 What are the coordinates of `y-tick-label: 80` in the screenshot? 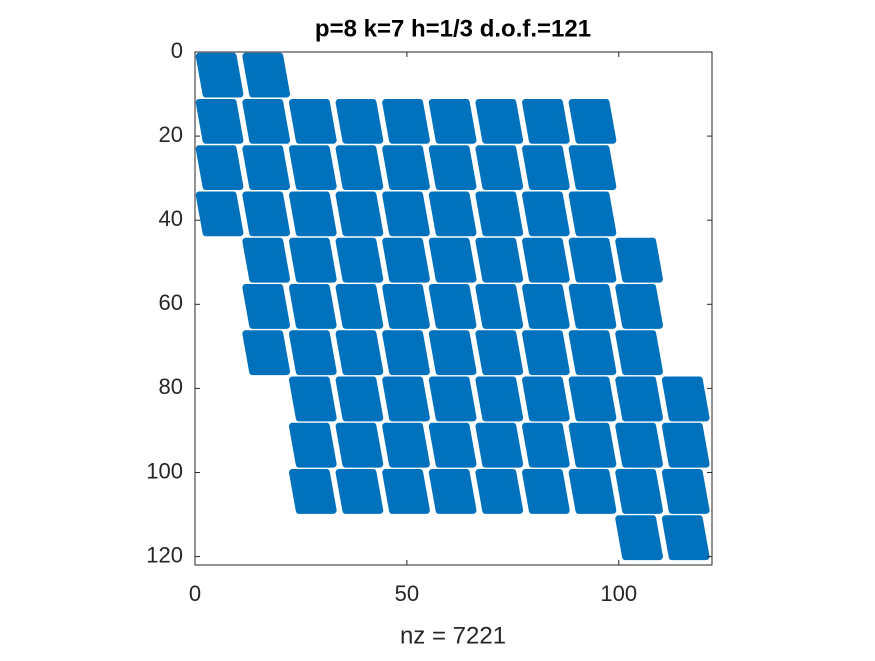 It's located at (171, 386).